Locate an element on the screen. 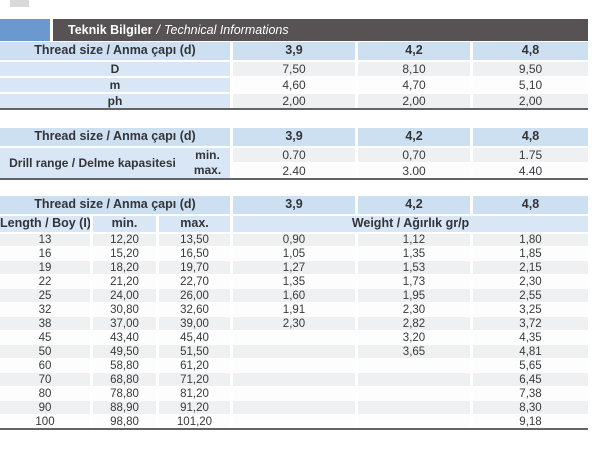 Image resolution: width=600 pixels, height=450 pixels. row-label: D is located at coordinates (115, 68).